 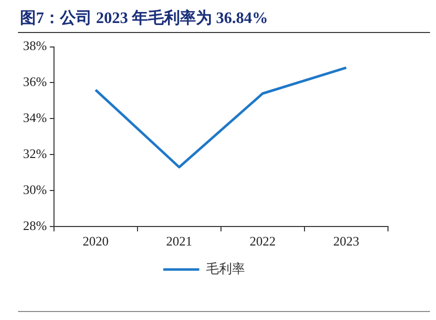 I want to click on x-tick-label: 2021, so click(x=179, y=241).